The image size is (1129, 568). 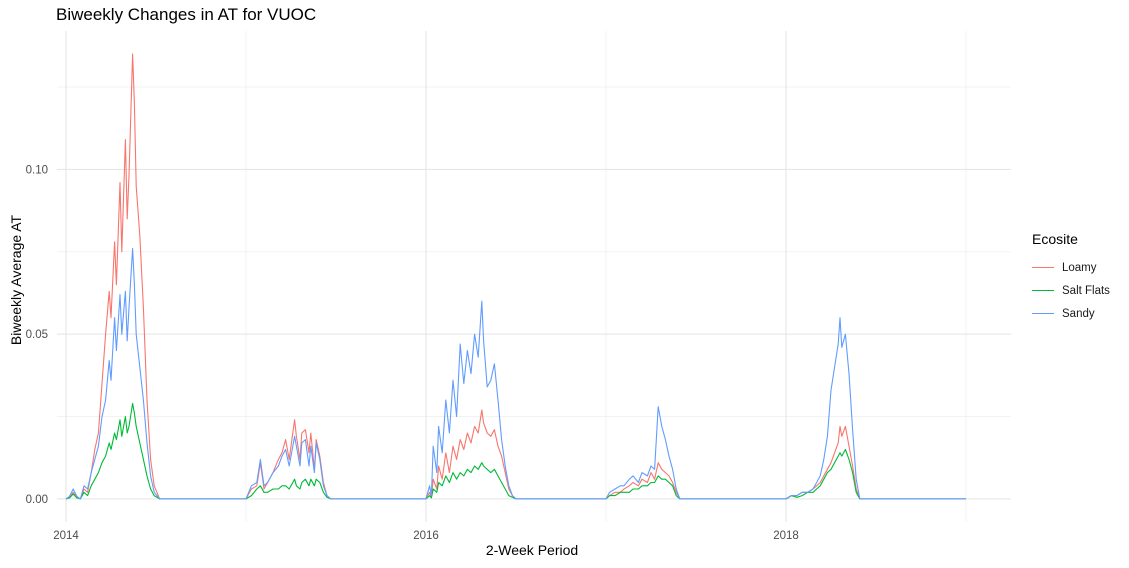 I want to click on legend-key-sandy, so click(x=1043, y=313).